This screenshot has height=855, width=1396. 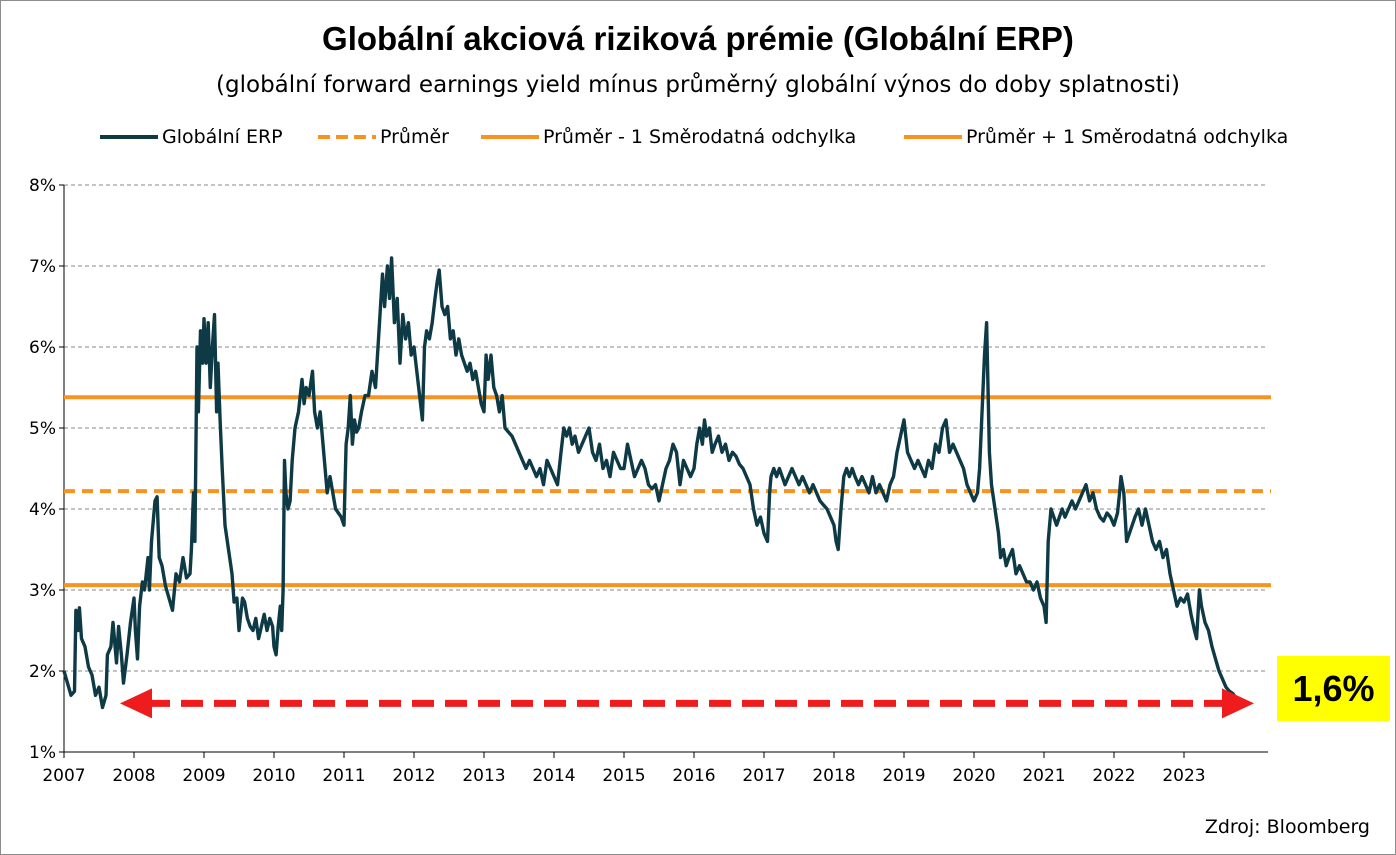 I want to click on x-tick-label: 2010, so click(x=273, y=776).